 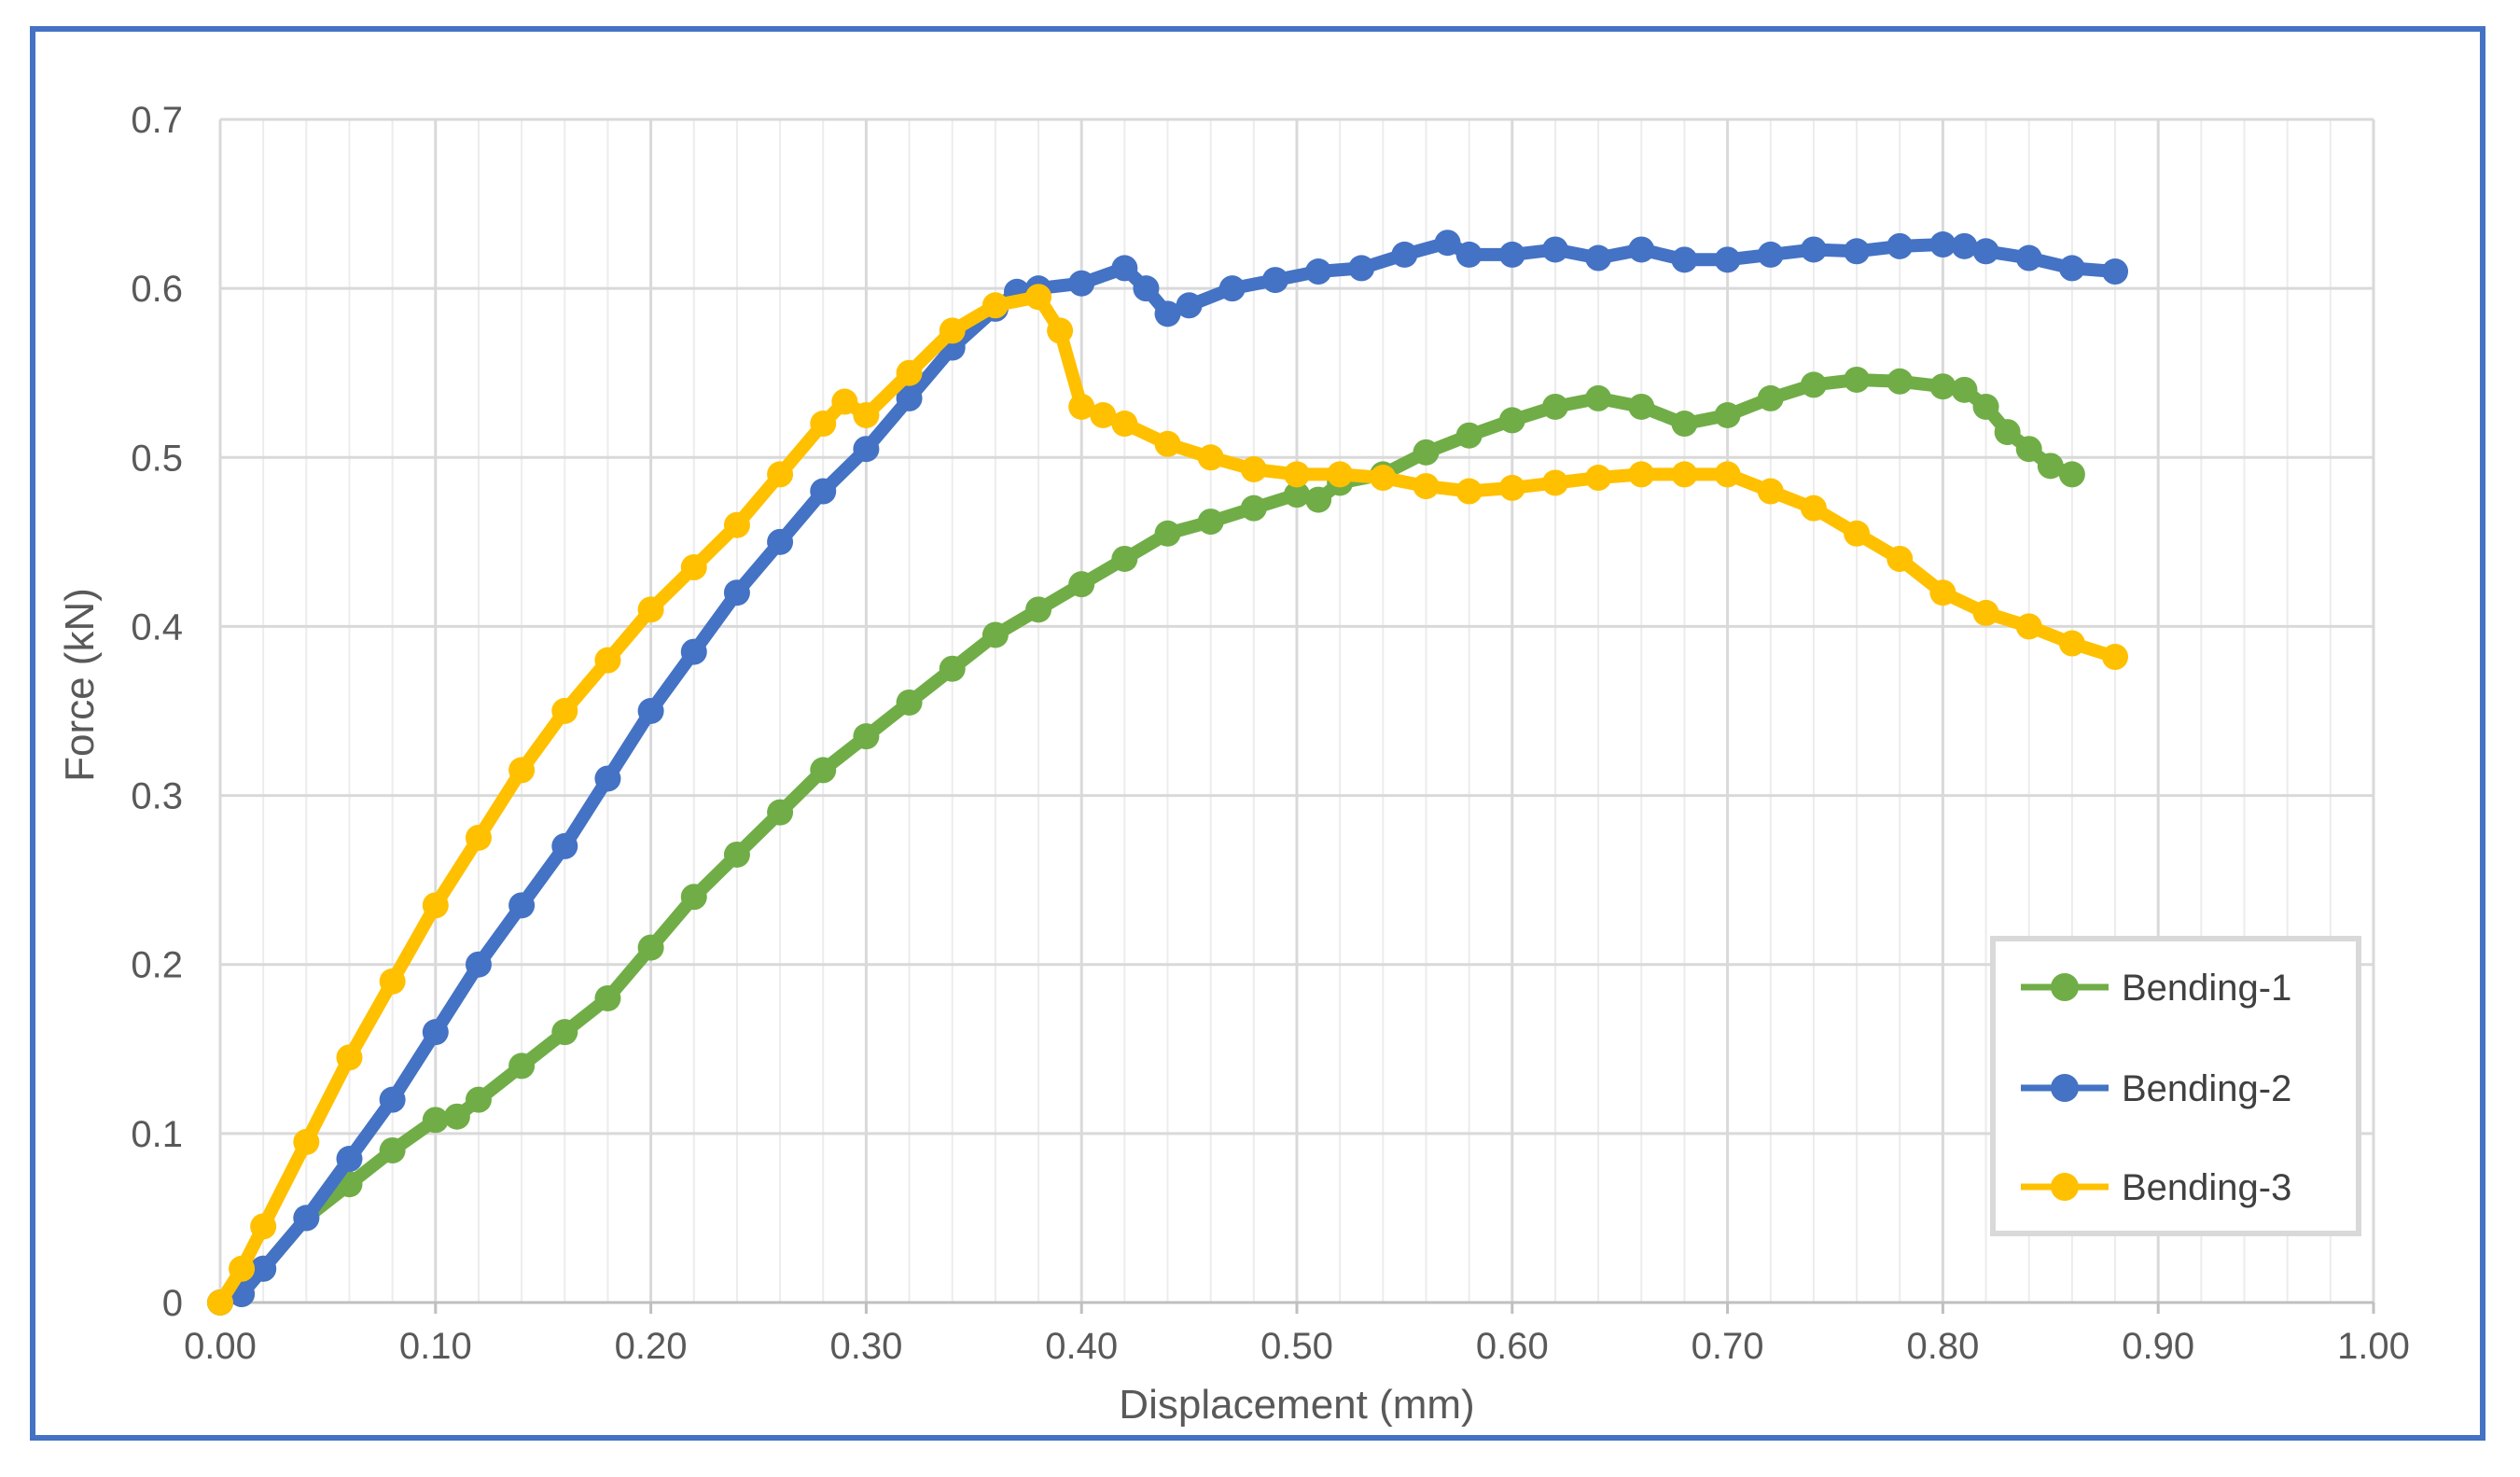 What do you see at coordinates (2156, 1187) in the screenshot?
I see `legend-item-bending-3: Bending-3` at bounding box center [2156, 1187].